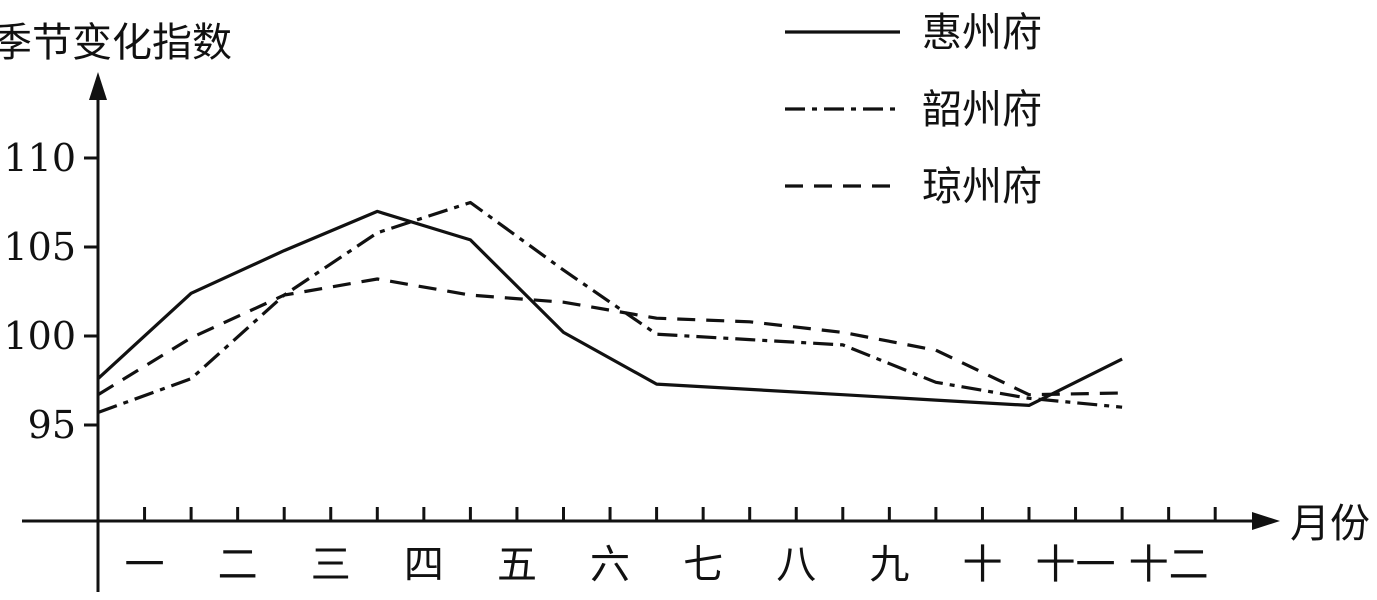  Describe the element at coordinates (610, 565) in the screenshot. I see `x-tick-label: 六` at that location.